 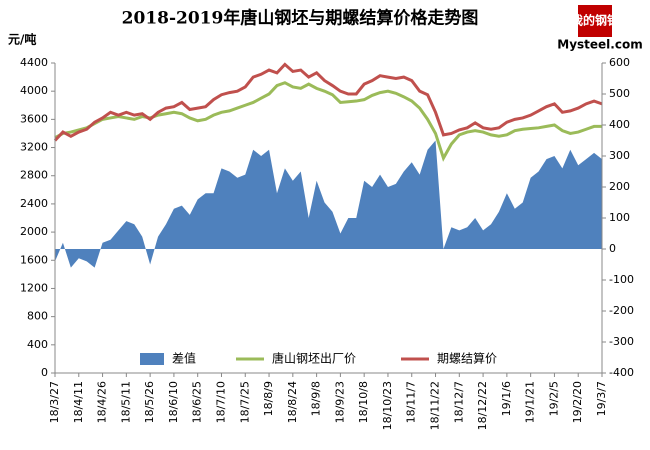 I want to click on y-tick-label: 3200, so click(x=34, y=147).